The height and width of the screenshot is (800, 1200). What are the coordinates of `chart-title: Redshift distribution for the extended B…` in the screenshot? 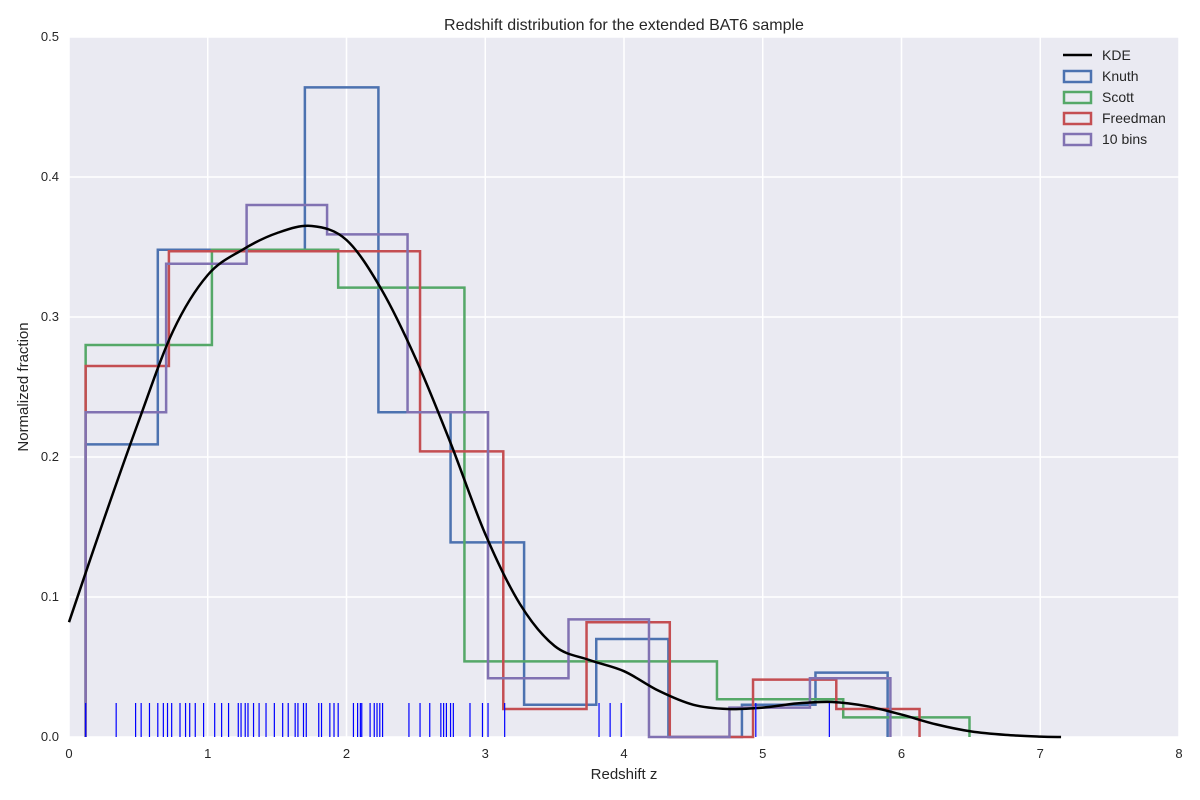 It's located at (624, 25).